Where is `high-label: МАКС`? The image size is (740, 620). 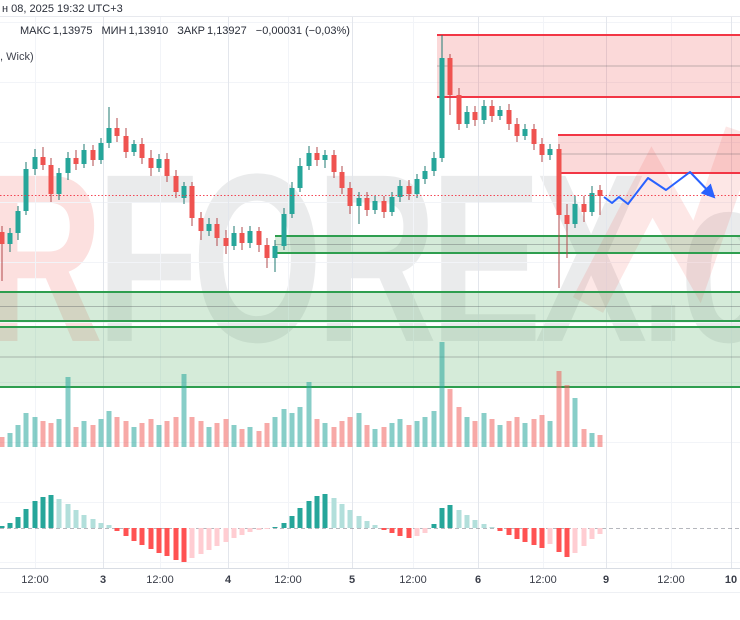 high-label: МАКС is located at coordinates (35, 31).